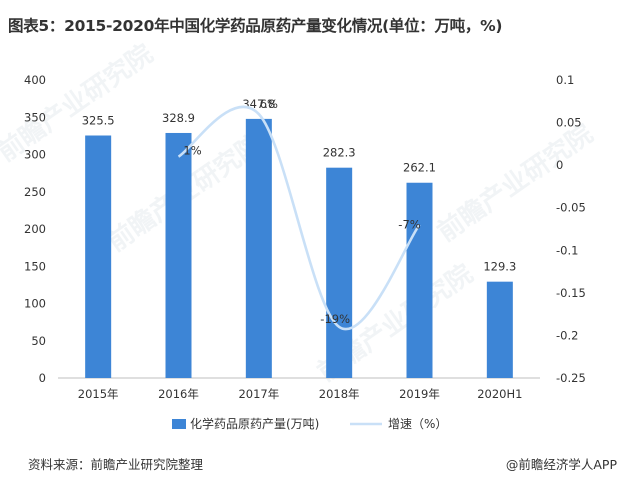  What do you see at coordinates (255, 26) in the screenshot?
I see `chart-title: 图表5：2015-2020年中国化学药品原药产量变化情况(单位：万吨，%)` at bounding box center [255, 26].